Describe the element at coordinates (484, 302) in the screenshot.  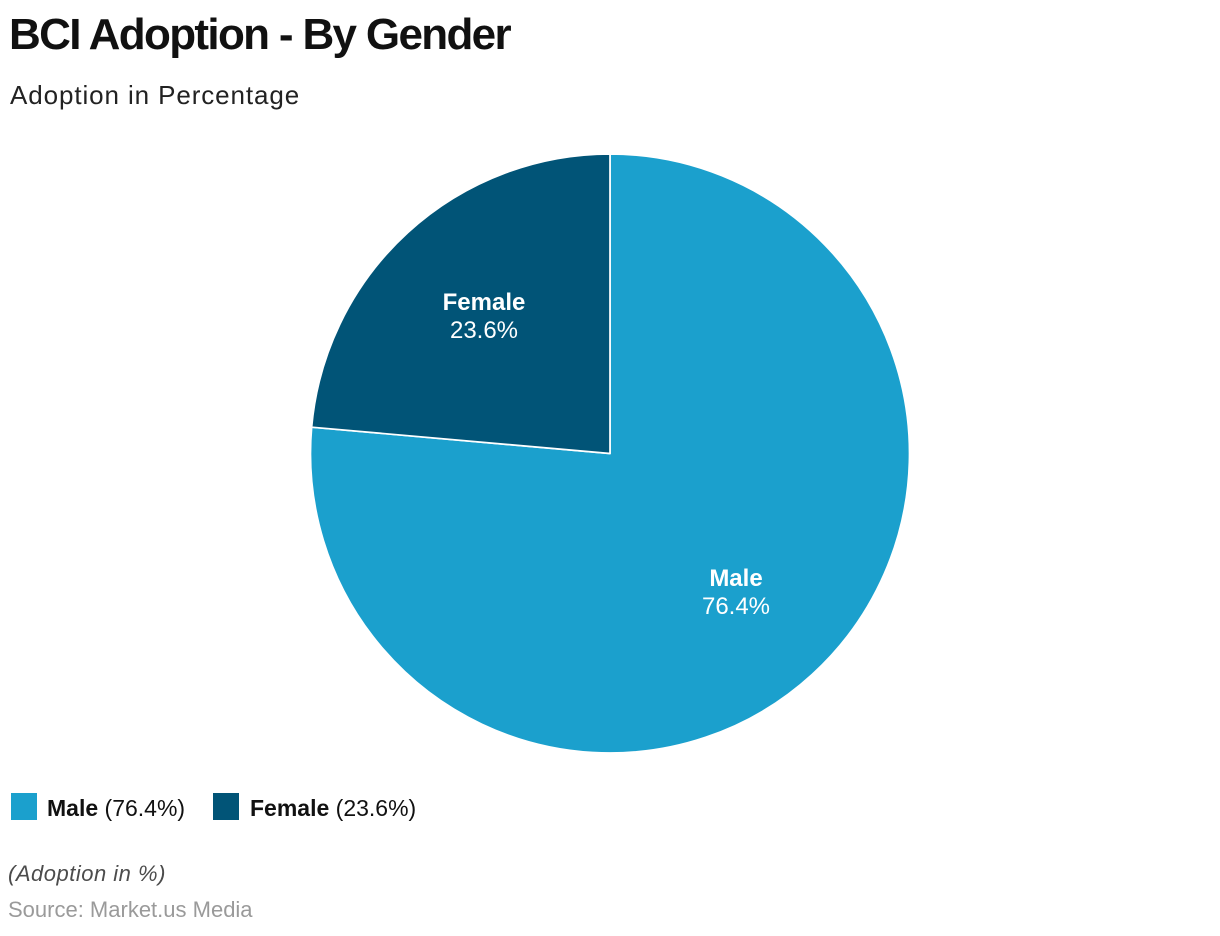
I see `svg-text: Female` at that location.